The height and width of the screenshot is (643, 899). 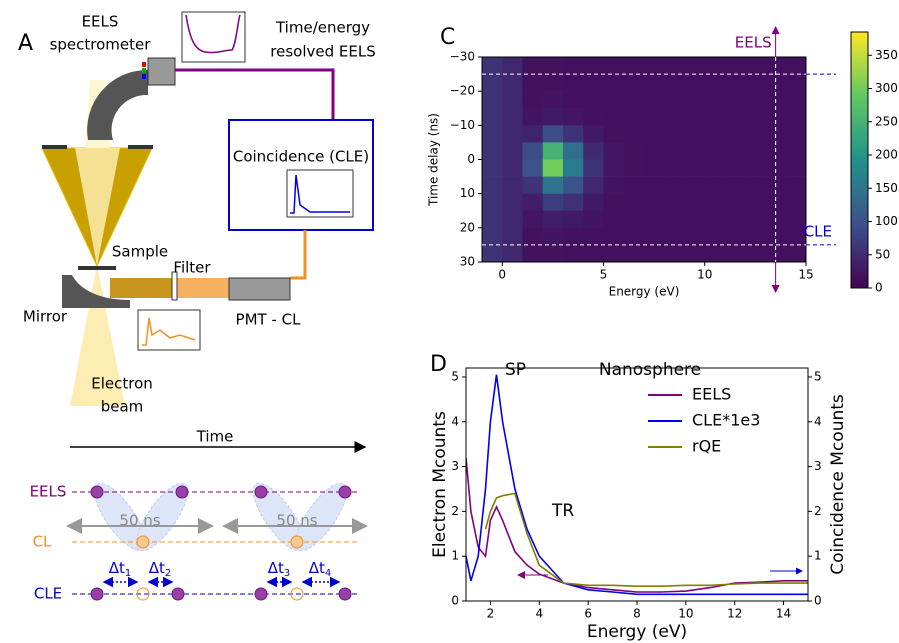 I want to click on line-label: EELS, so click(x=753, y=43).